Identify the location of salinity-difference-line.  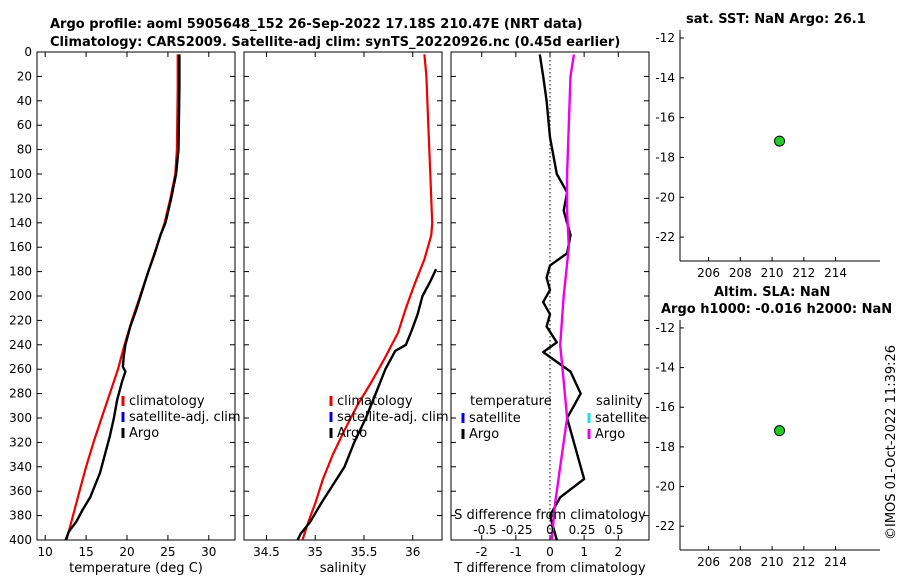
(563, 297).